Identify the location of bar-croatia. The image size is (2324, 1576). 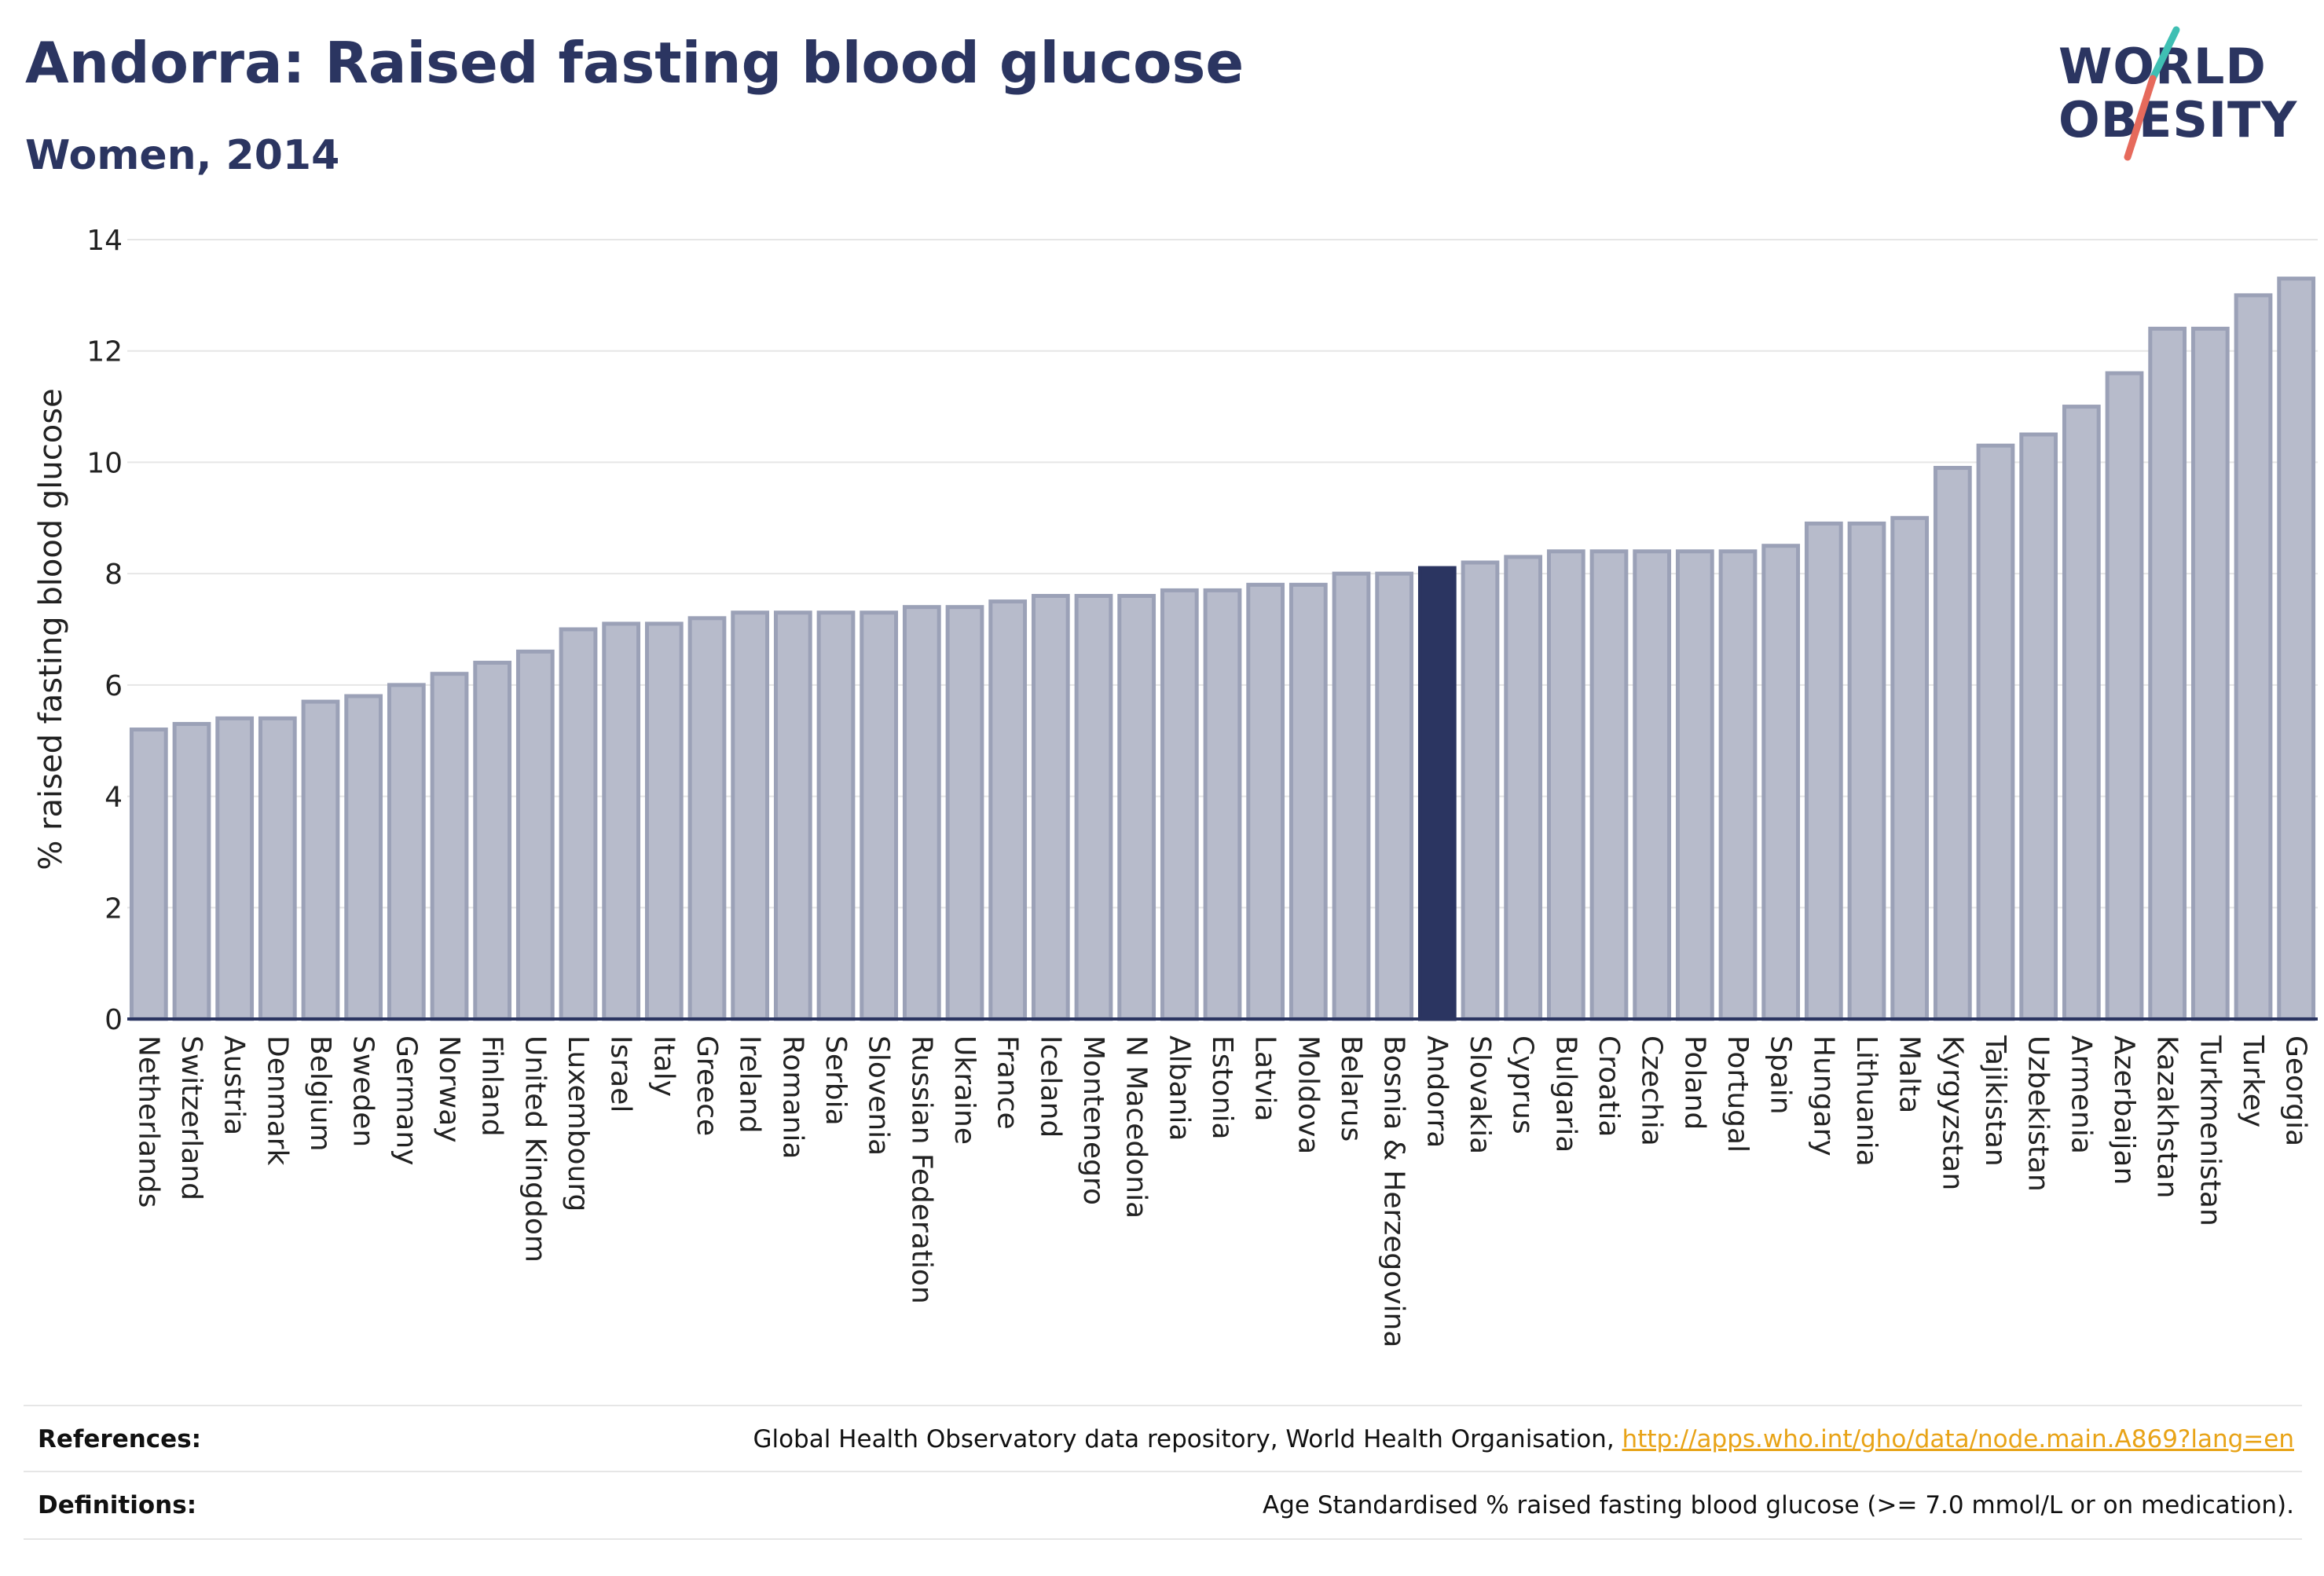
(1609, 785).